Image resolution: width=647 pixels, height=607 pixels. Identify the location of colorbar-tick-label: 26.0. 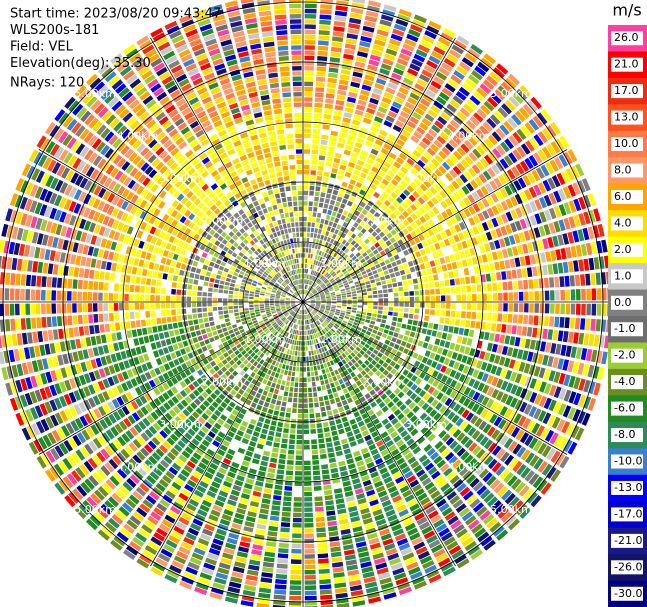
(626, 37).